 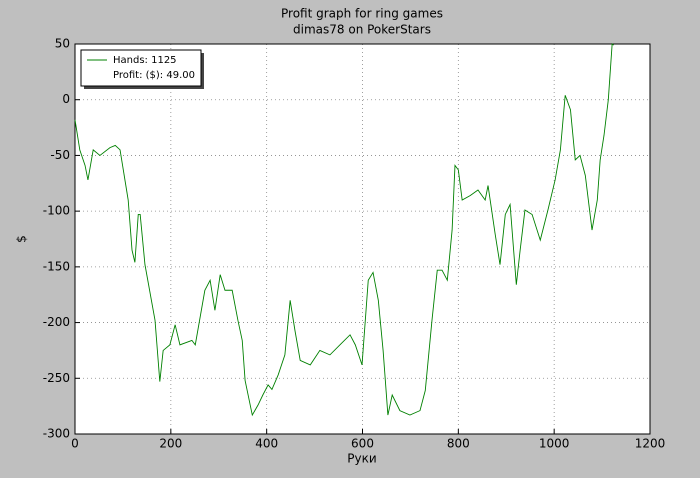 I want to click on y-axis-label: $, so click(x=22, y=239).